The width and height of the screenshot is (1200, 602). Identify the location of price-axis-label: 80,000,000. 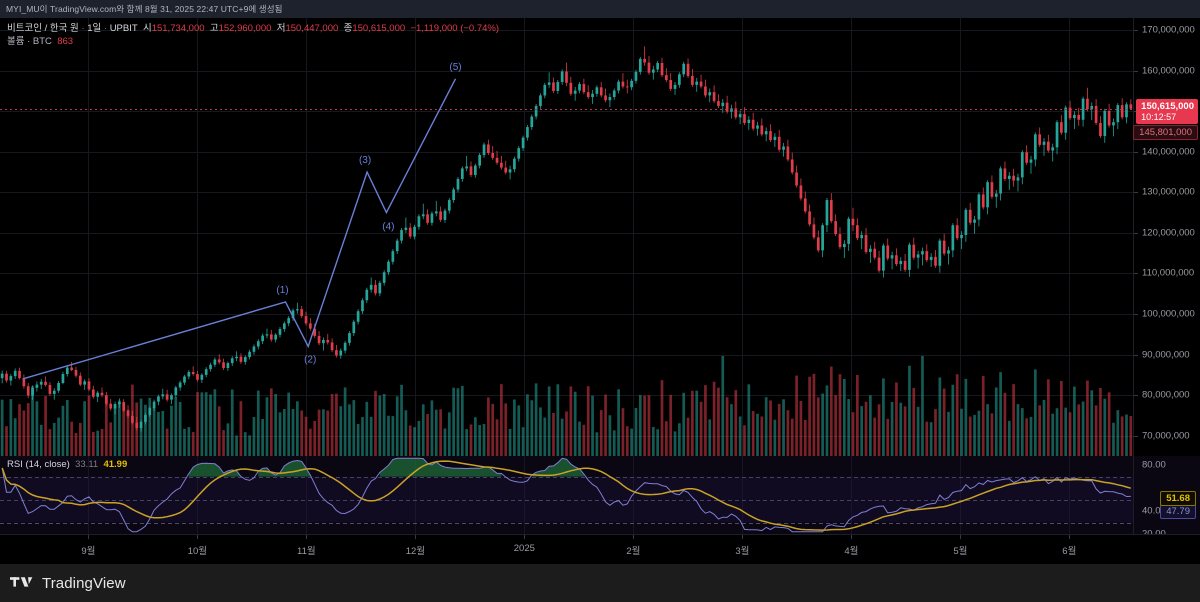
(1166, 395).